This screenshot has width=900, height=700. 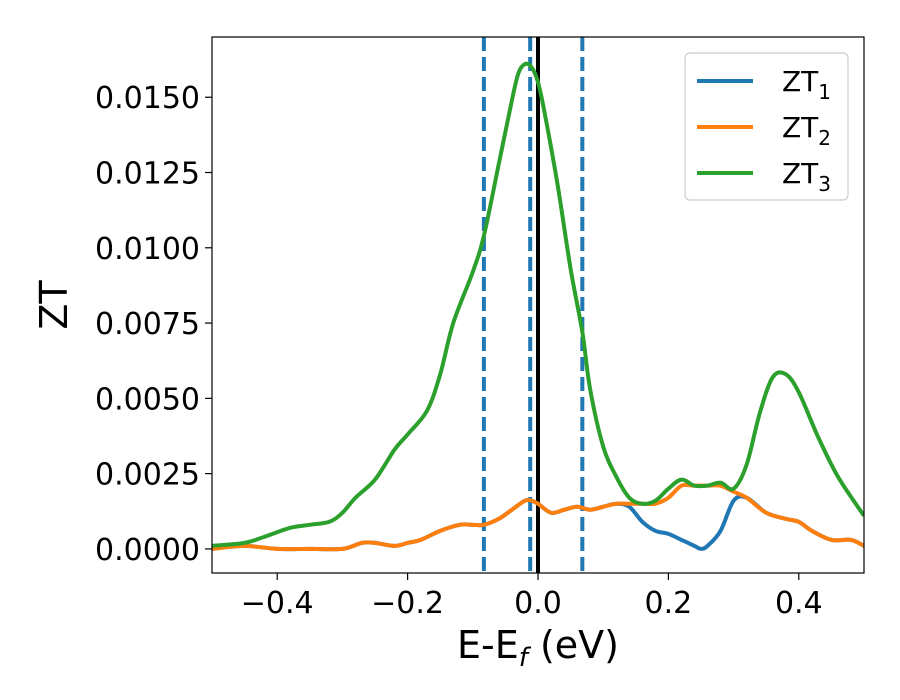 I want to click on y-tick-label: 0.0050, so click(x=147, y=399).